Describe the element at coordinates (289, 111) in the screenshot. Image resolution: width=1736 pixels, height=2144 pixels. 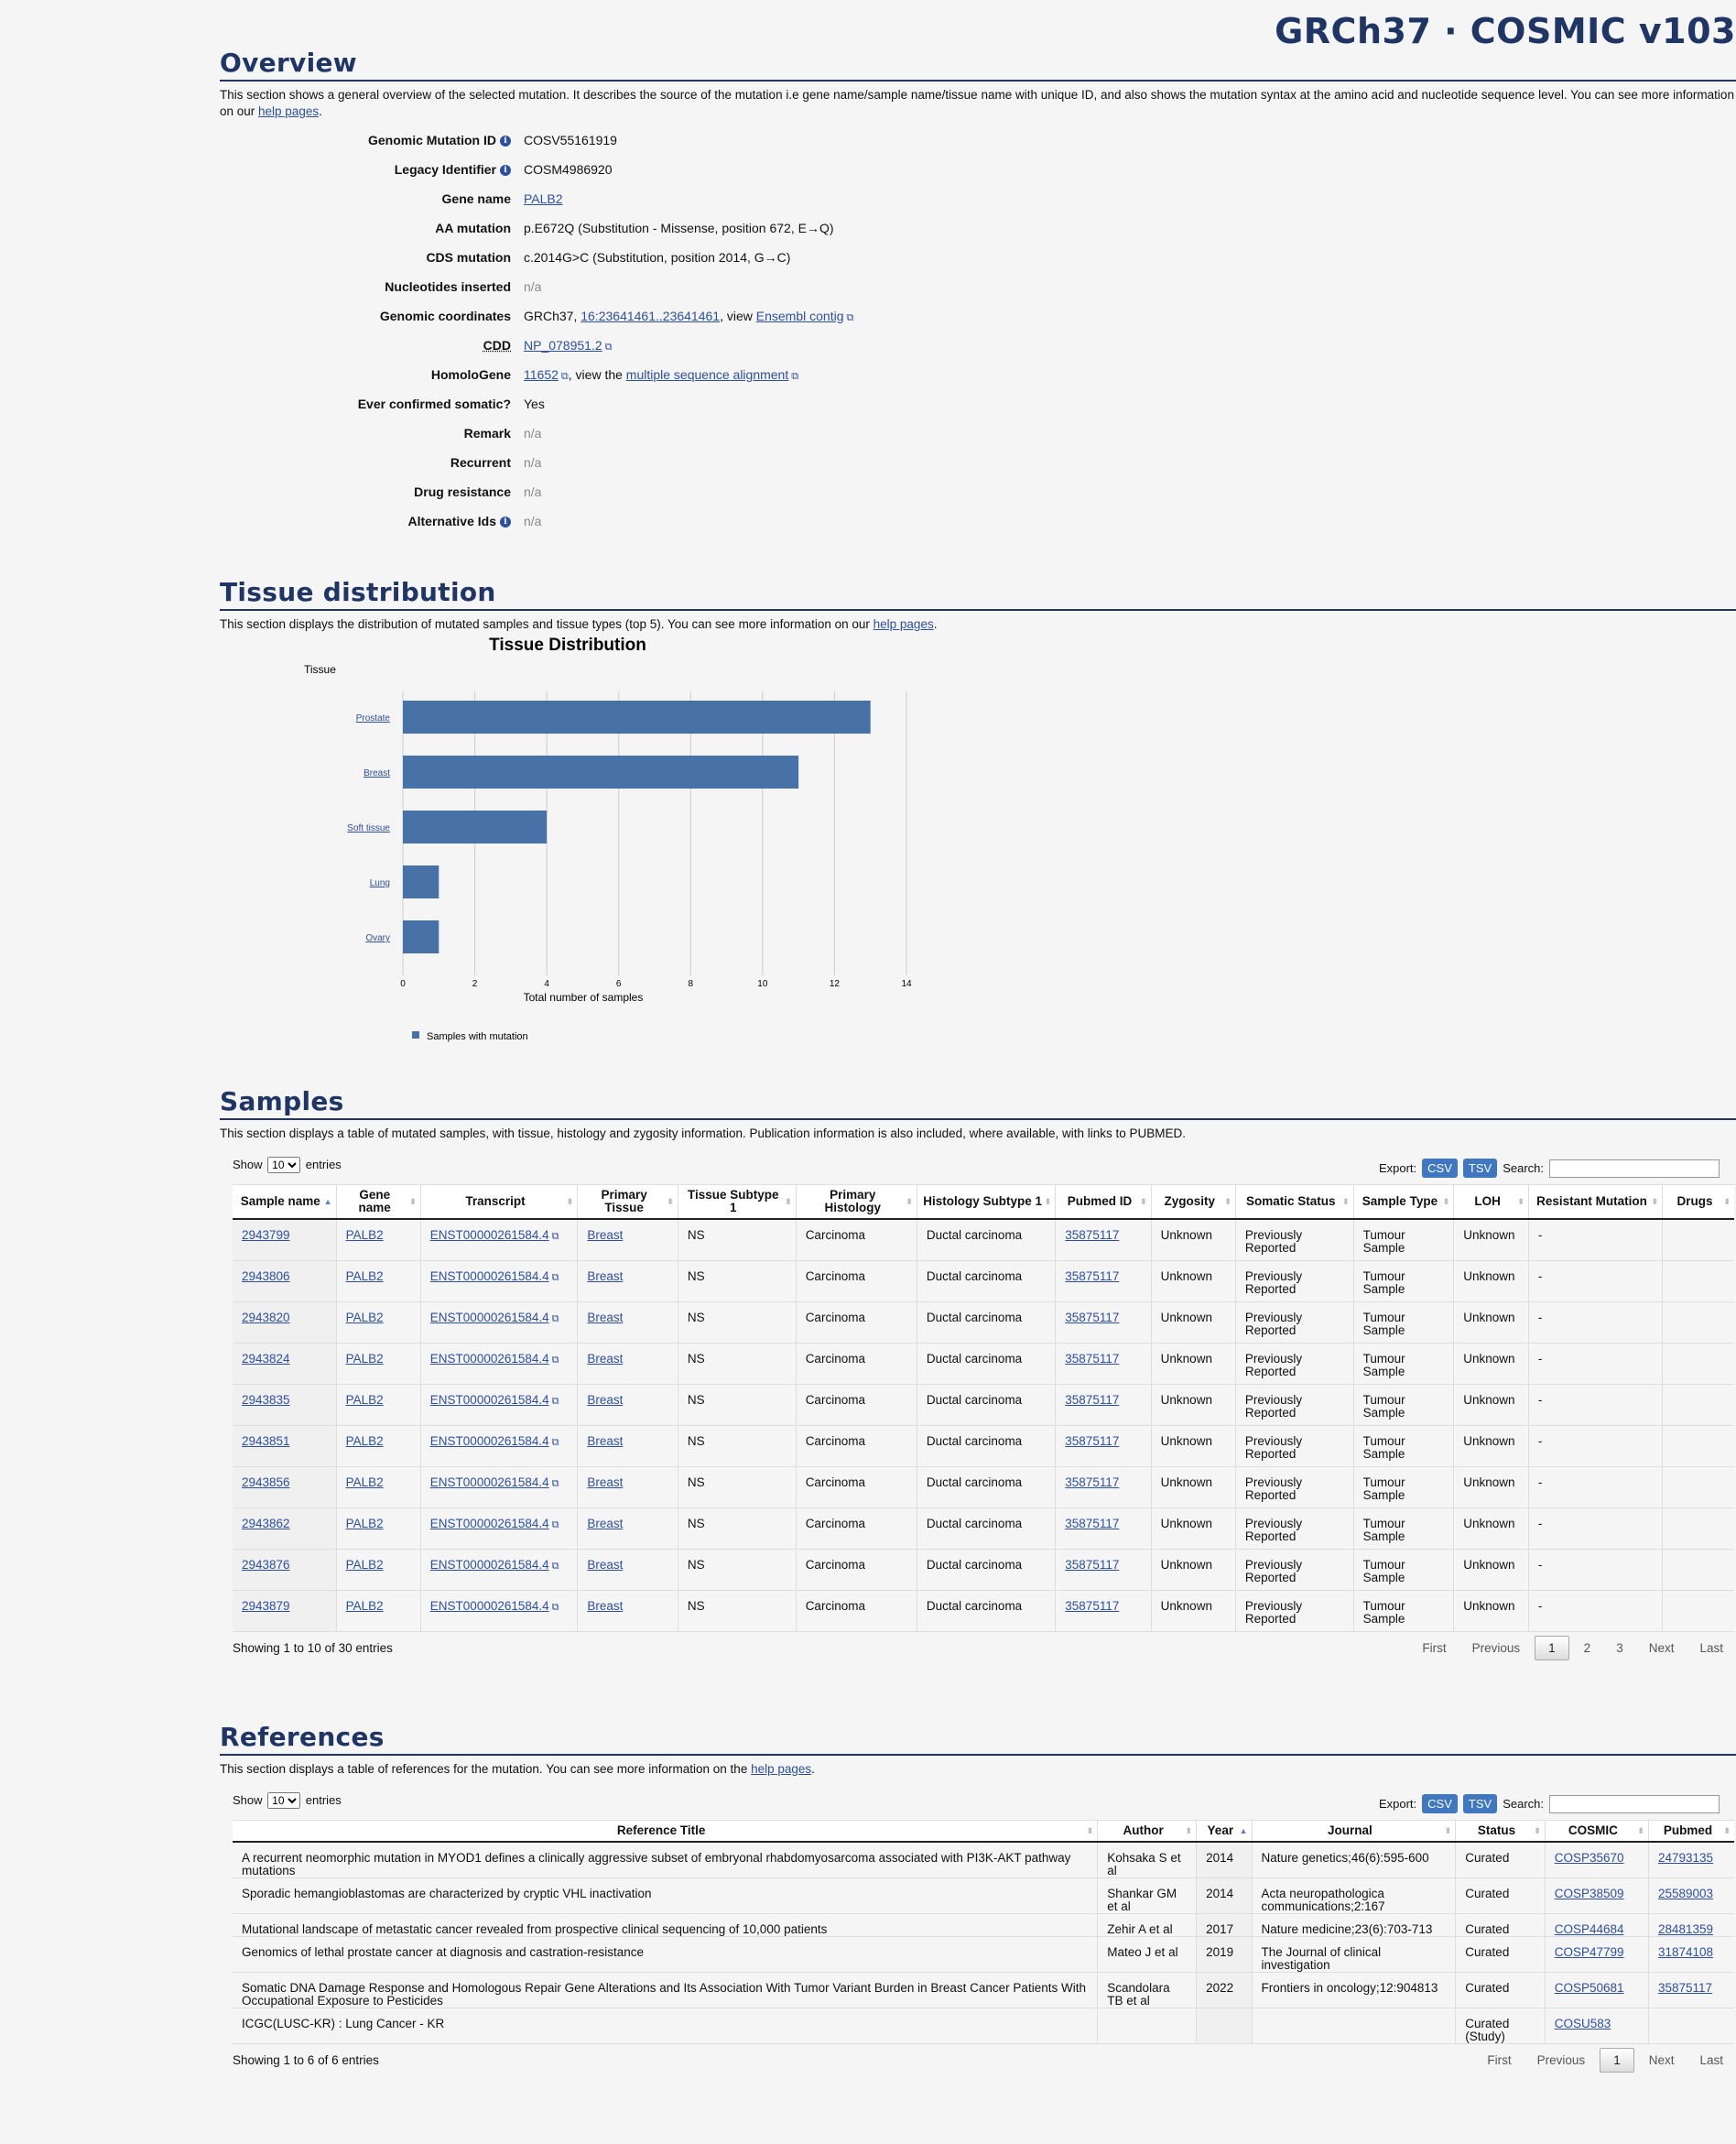
I see `overview-help-link: help pages` at that location.